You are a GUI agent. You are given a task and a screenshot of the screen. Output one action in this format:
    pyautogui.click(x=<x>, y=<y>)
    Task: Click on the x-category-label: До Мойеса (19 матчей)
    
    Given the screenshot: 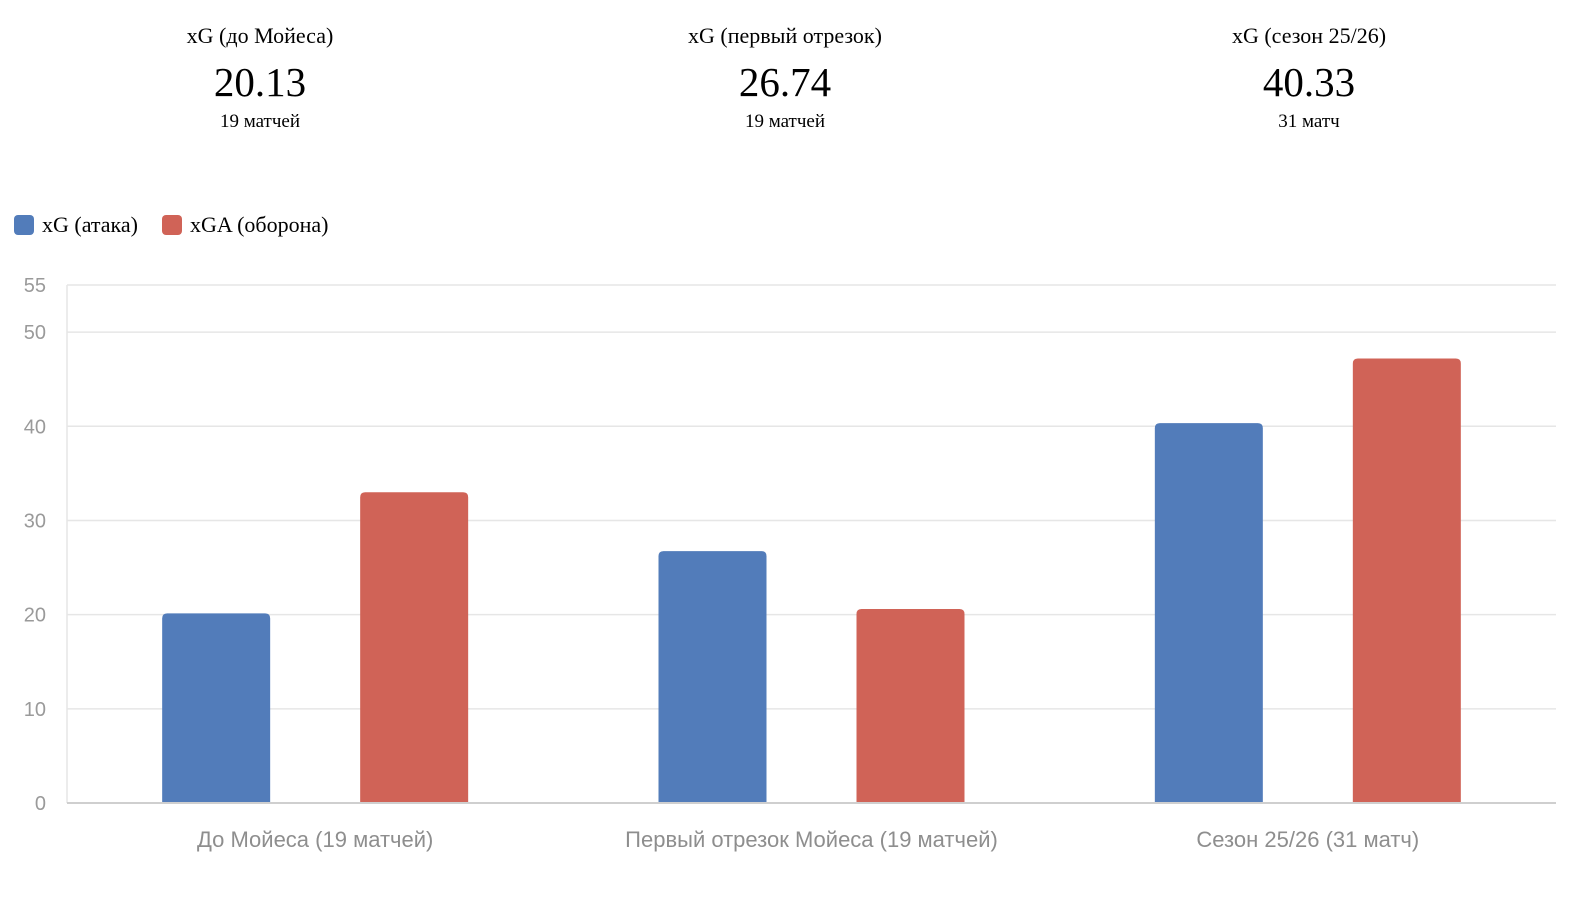 What is the action you would take?
    pyautogui.click(x=315, y=839)
    